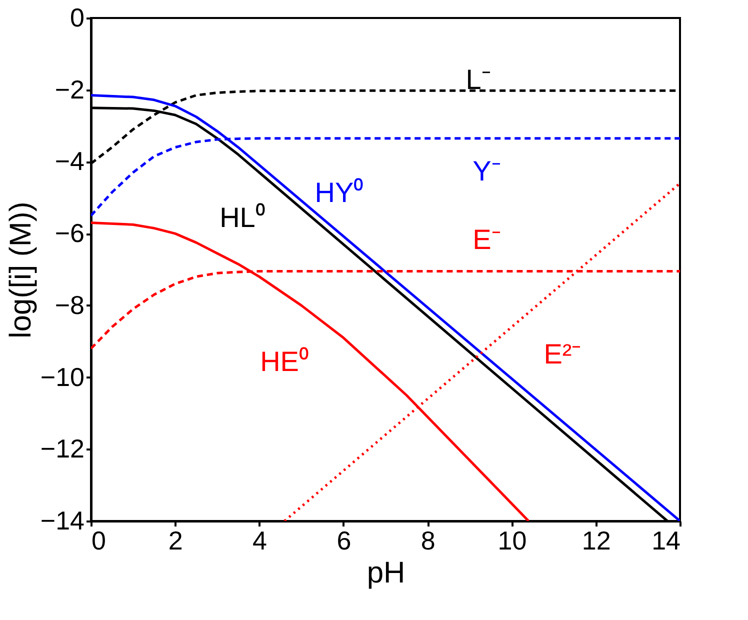 The width and height of the screenshot is (748, 620). Describe the element at coordinates (596, 541) in the screenshot. I see `x-tick-label: 12` at that location.